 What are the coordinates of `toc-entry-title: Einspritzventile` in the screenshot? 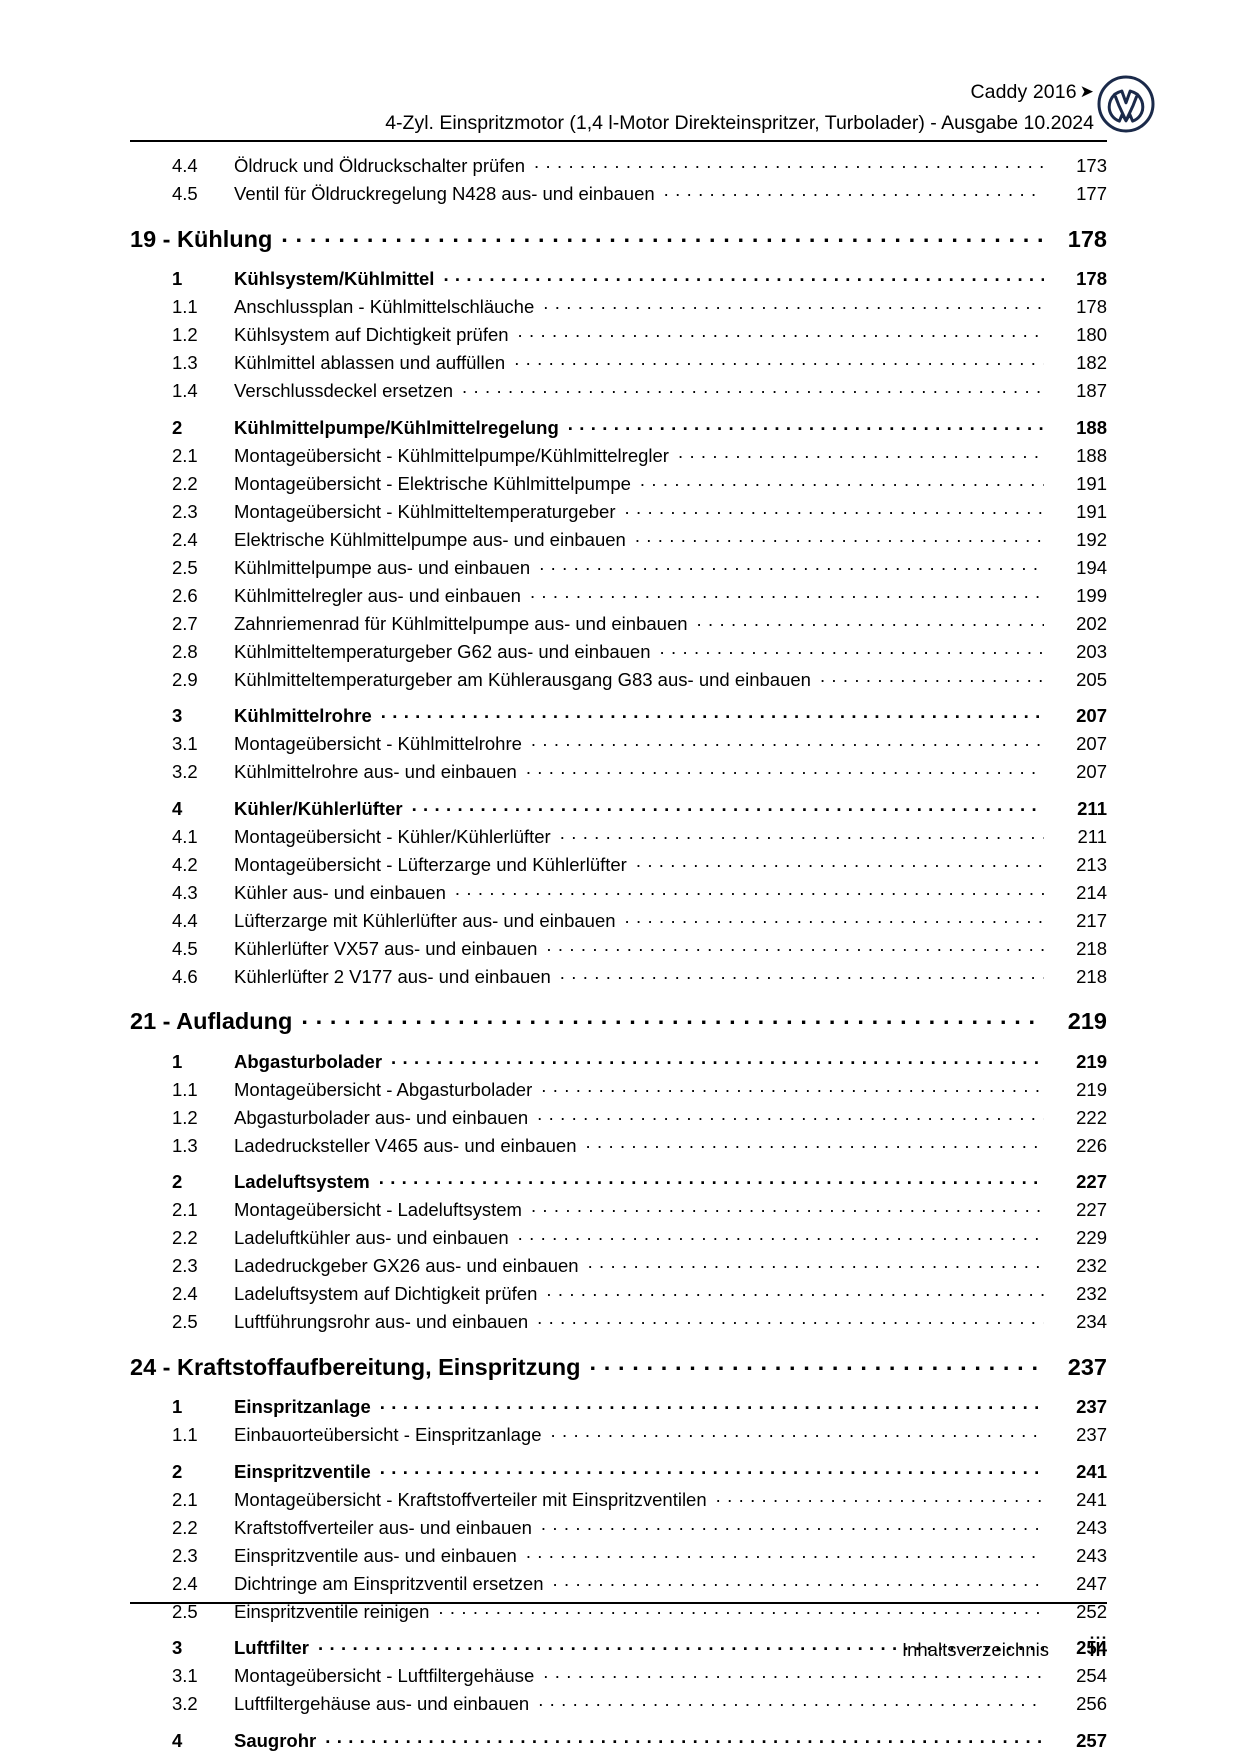 It's located at (302, 1471).